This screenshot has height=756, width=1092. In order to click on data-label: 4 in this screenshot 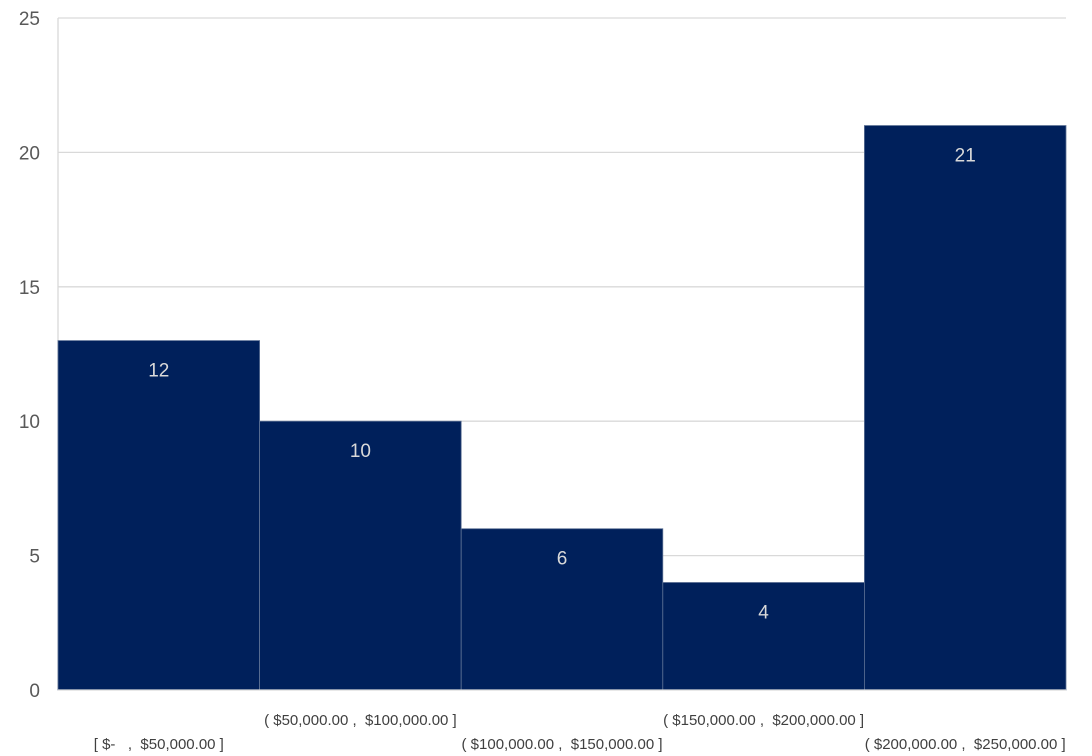, I will do `click(763, 612)`.